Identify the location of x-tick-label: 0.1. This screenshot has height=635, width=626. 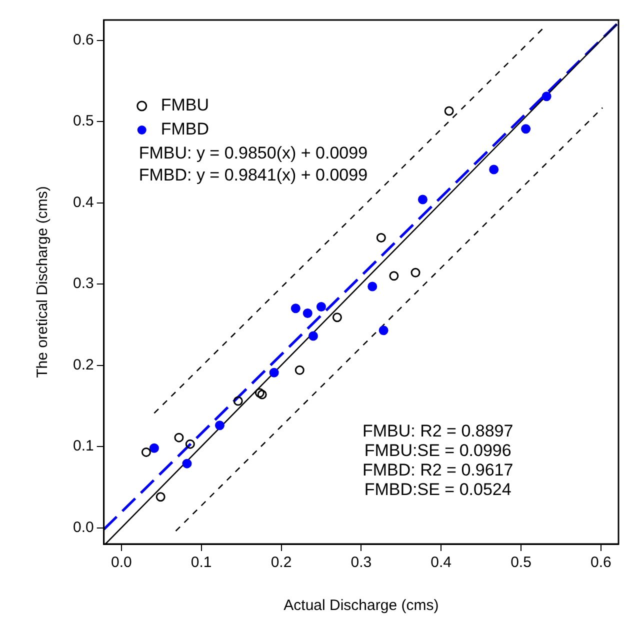
(201, 563).